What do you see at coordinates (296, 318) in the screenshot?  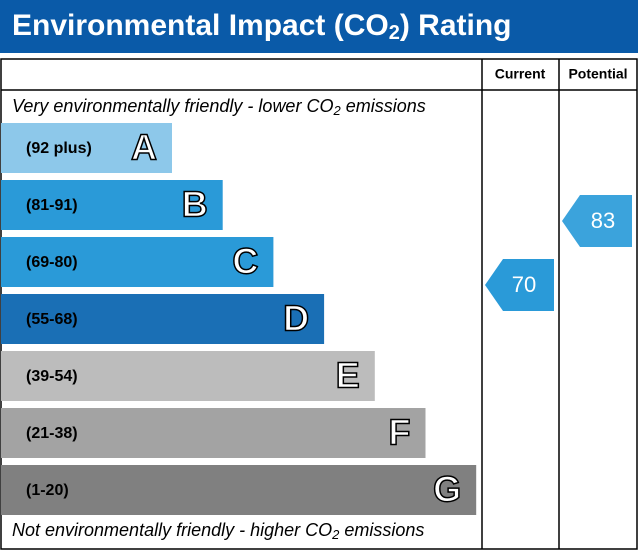 I see `band-letter: D` at bounding box center [296, 318].